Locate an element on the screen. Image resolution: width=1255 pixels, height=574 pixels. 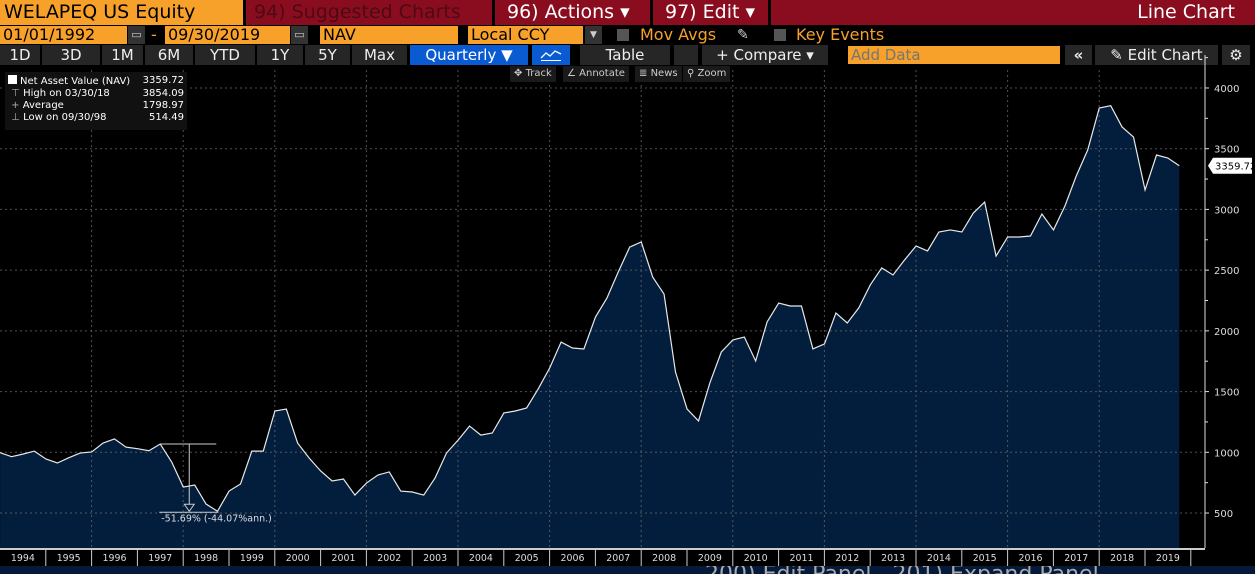
period-button-1m: 1M is located at coordinates (122, 55).